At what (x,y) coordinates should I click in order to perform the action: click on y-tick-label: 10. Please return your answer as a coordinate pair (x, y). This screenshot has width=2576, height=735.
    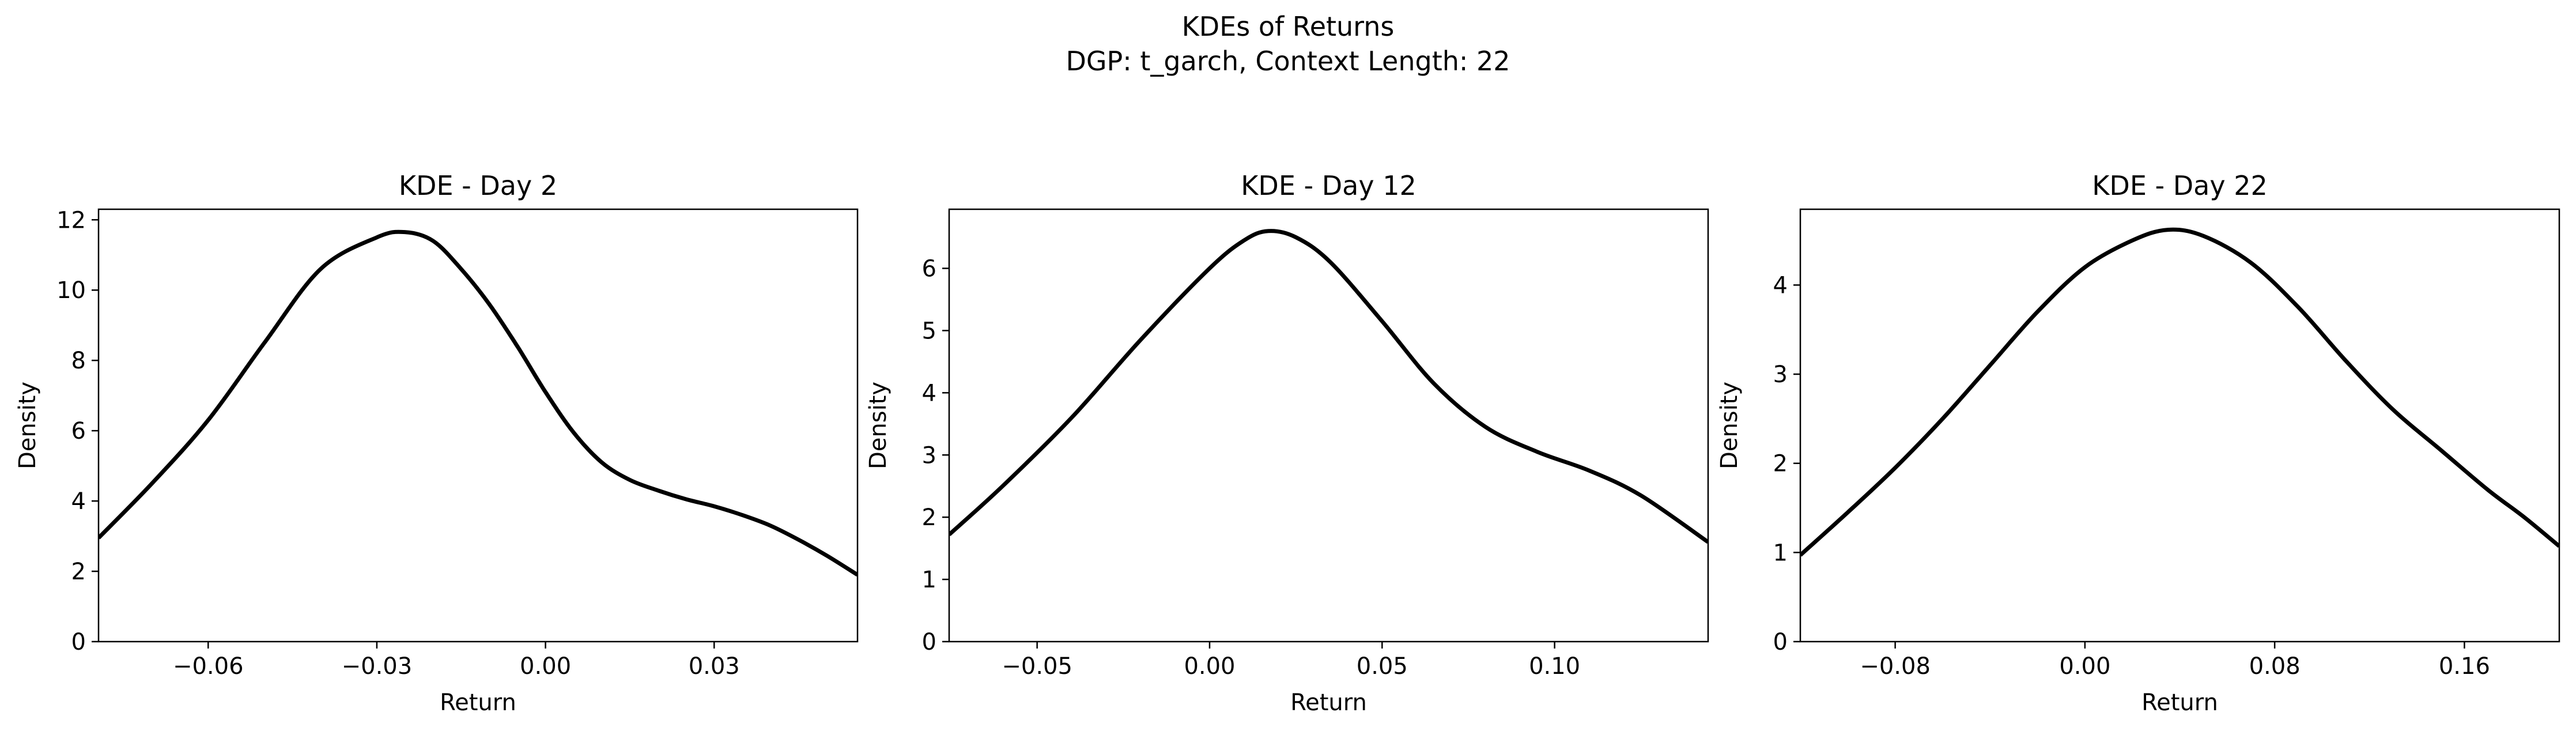
    Looking at the image, I should click on (71, 290).